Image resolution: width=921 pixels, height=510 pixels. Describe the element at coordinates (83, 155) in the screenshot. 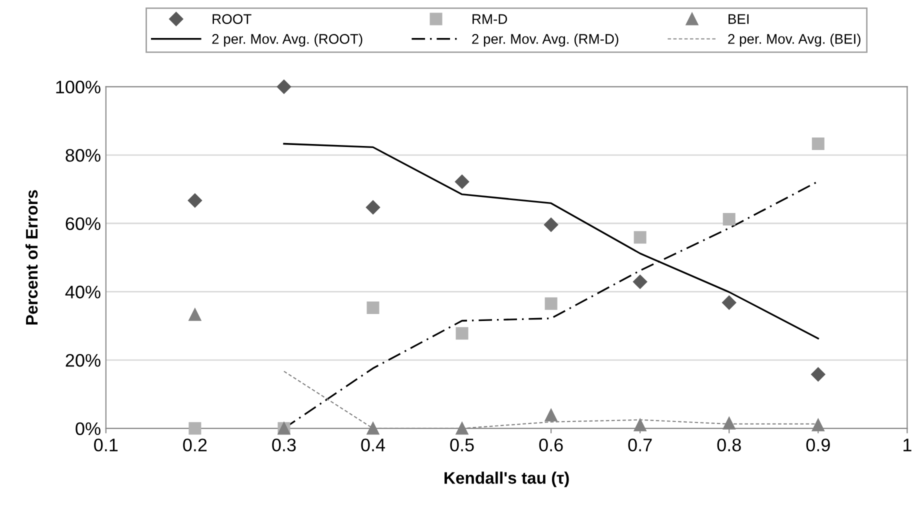

I see `y-tick-label: 80%` at that location.